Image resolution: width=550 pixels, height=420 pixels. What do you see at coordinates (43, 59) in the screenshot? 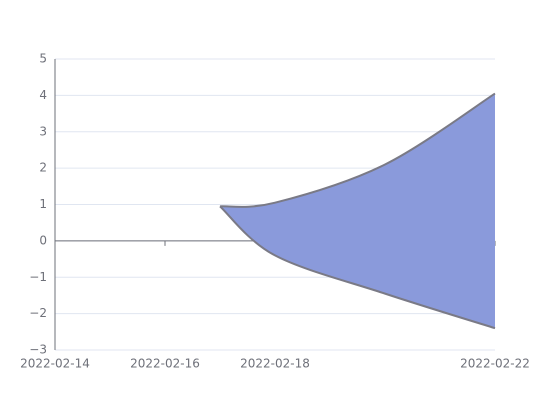
I see `y-tick-label: 5` at bounding box center [43, 59].